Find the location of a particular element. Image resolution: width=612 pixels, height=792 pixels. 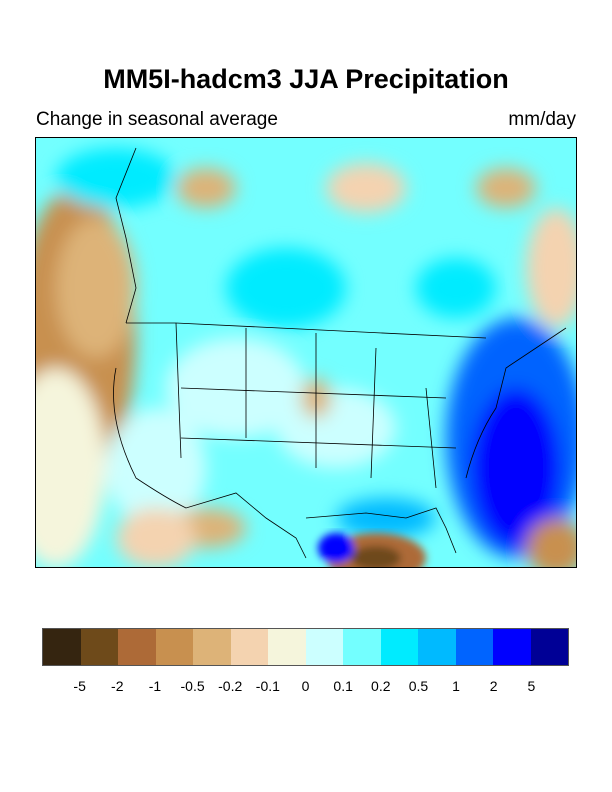

colorbar-tick-label: -5 is located at coordinates (79, 686).